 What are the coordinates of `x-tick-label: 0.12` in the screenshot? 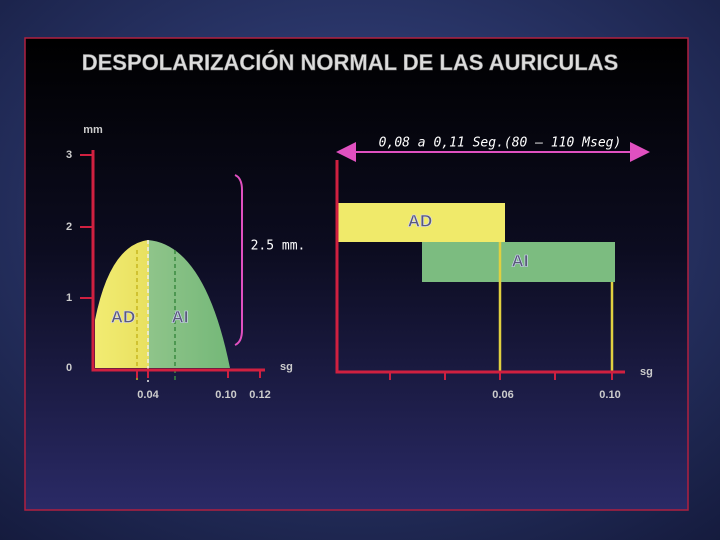 It's located at (259, 395).